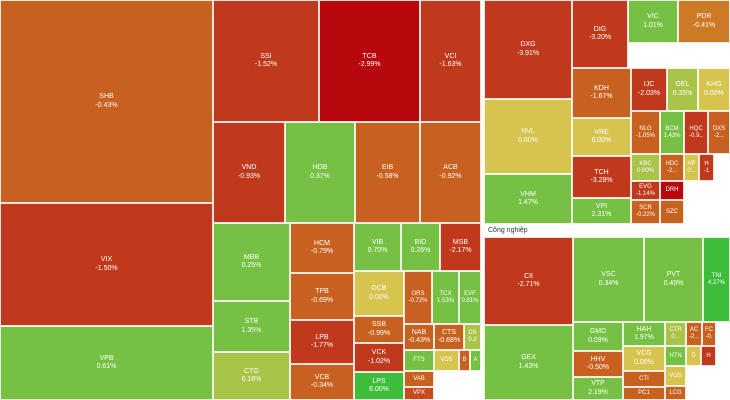 The height and width of the screenshot is (400, 730). I want to click on tile-cts: CTS -0.68%, so click(449, 337).